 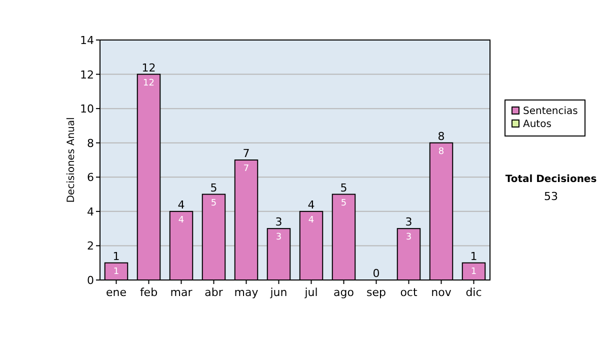 I want to click on total-label: 0, so click(x=376, y=273).